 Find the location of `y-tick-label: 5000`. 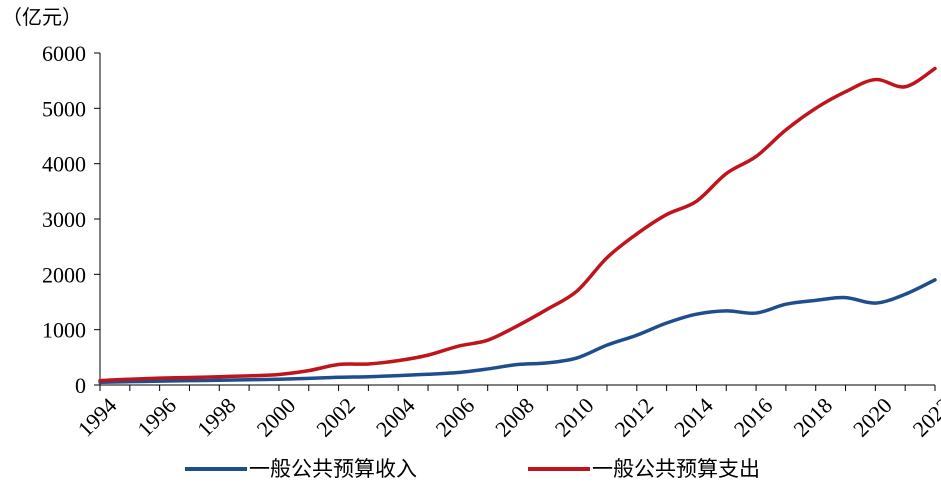

y-tick-label: 5000 is located at coordinates (64, 108).